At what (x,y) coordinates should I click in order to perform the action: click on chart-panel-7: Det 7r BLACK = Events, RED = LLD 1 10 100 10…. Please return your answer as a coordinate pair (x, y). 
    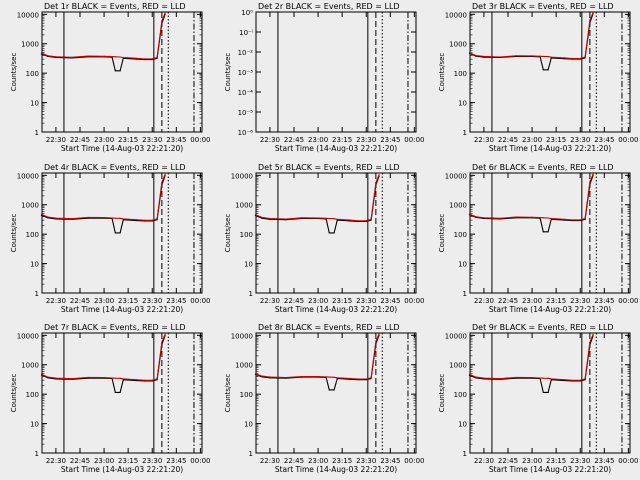
    Looking at the image, I should click on (110, 398).